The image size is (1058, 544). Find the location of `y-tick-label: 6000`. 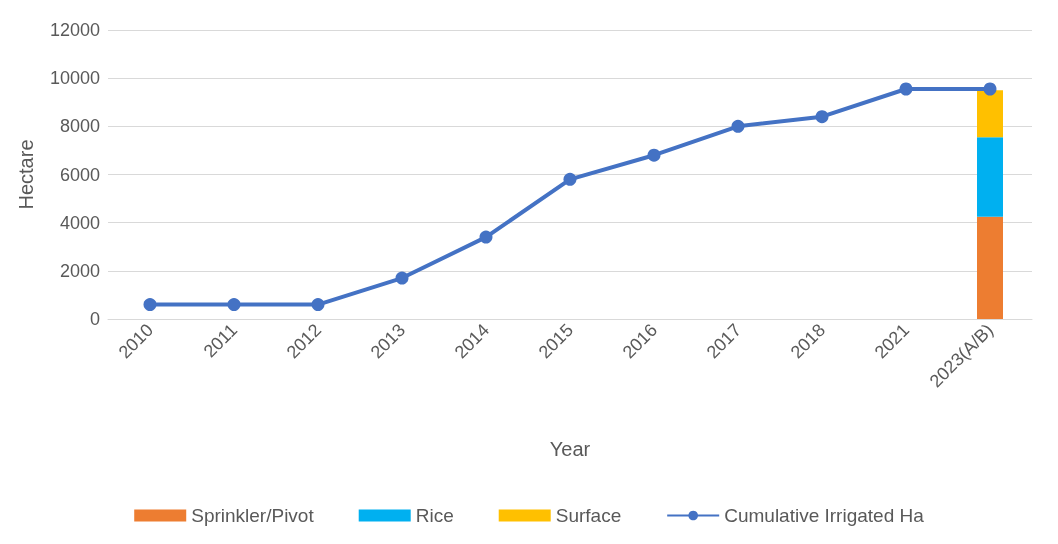

y-tick-label: 6000 is located at coordinates (79, 174).